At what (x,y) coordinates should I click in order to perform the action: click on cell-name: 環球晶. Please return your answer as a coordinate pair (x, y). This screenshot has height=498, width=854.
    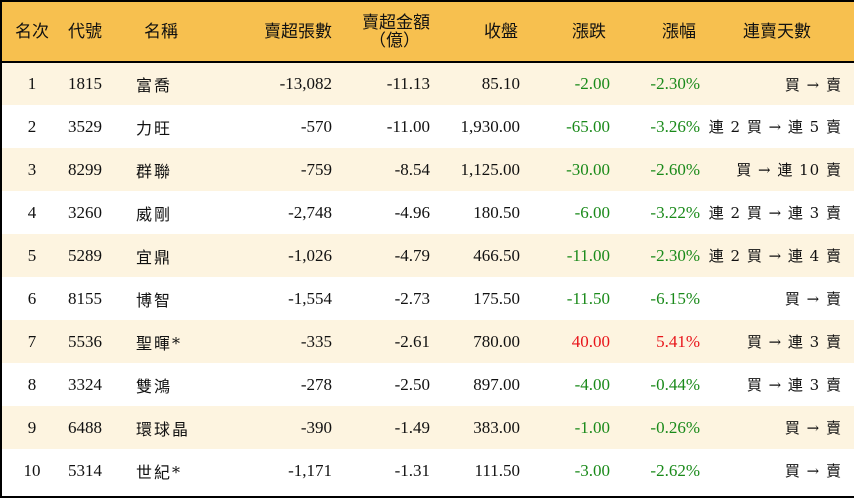
    Looking at the image, I should click on (163, 429).